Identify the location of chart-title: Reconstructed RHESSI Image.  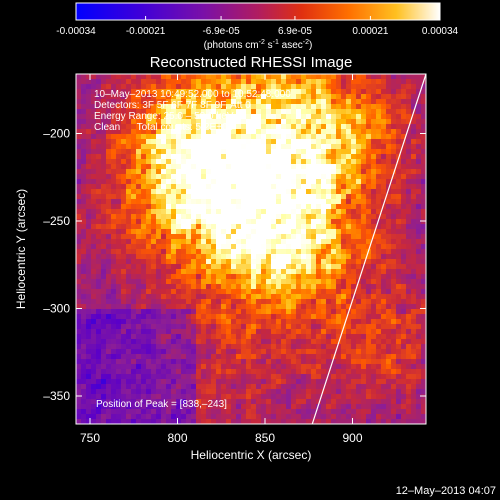
(251, 62).